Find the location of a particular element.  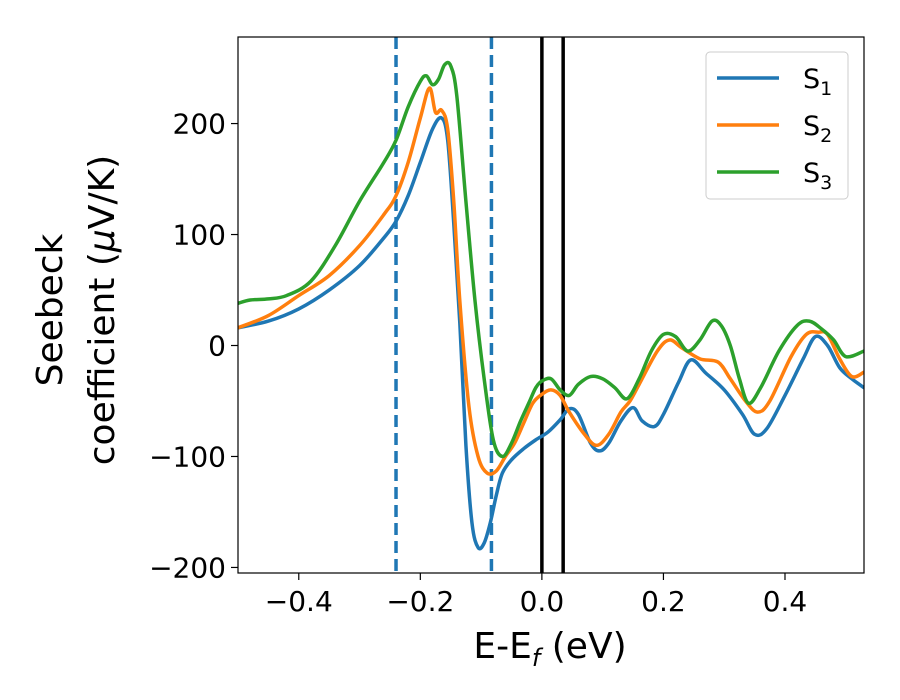

legend-label: S1 is located at coordinates (817, 82).